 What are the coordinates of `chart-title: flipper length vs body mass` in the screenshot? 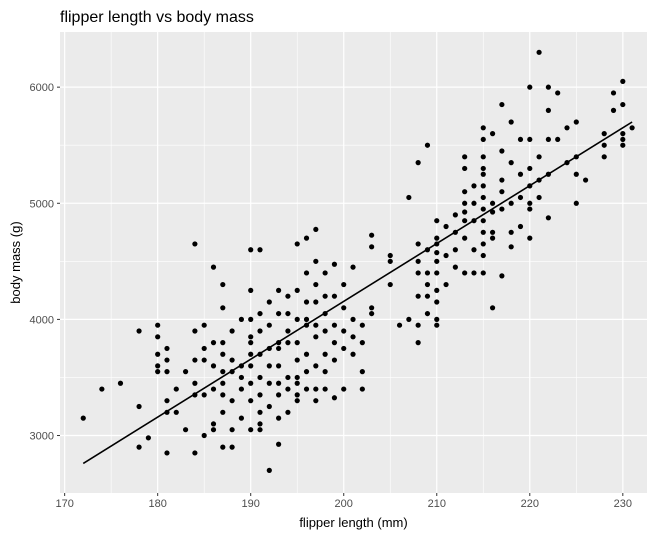 It's located at (157, 17).